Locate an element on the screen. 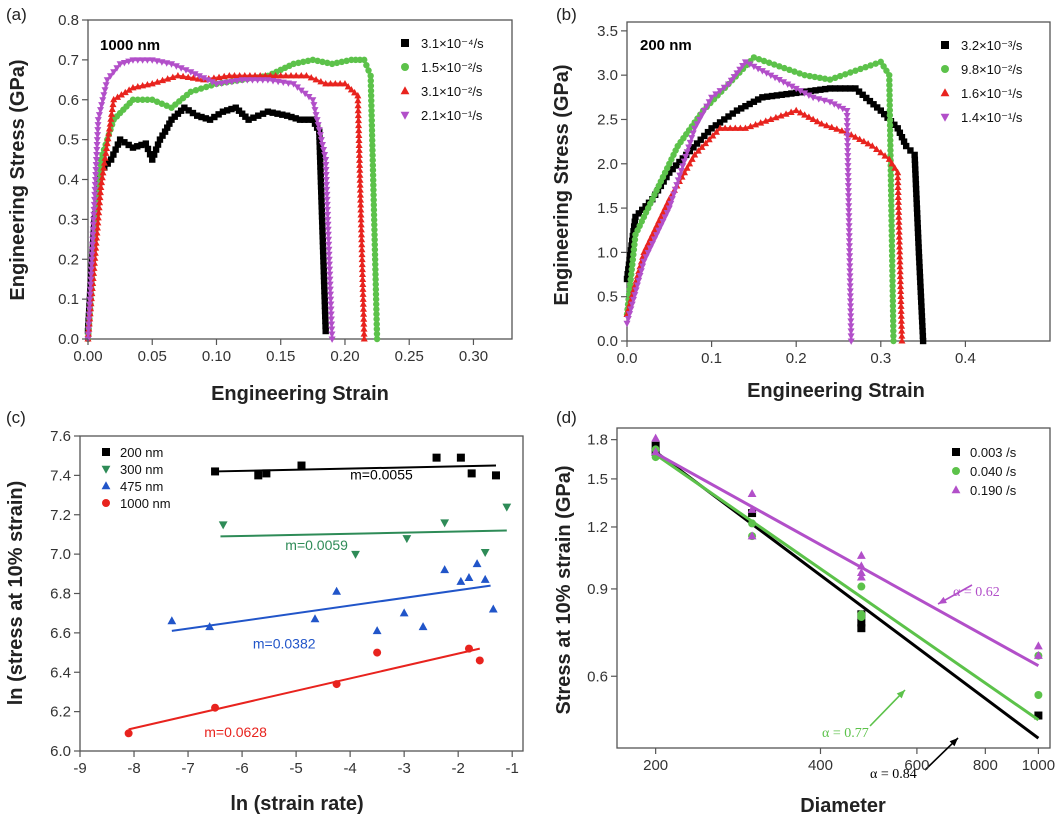  stress-strain-series-line is located at coordinates (764, 225).